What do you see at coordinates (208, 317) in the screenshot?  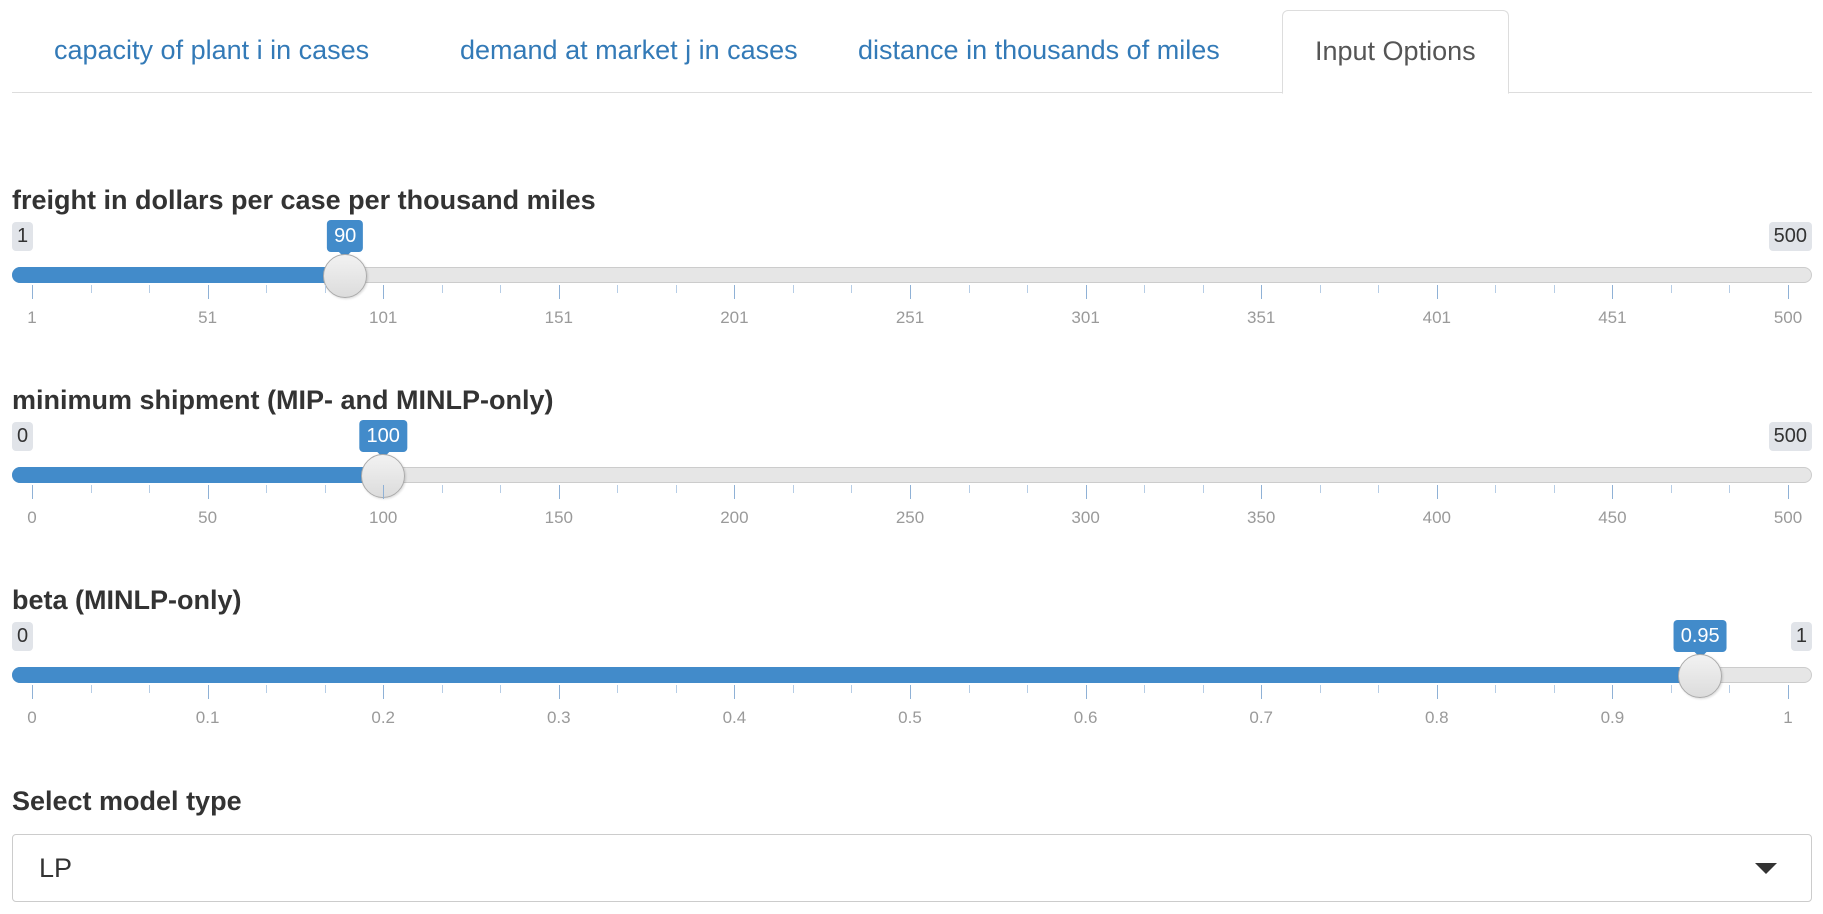 I see `slider-tick-label: 51` at bounding box center [208, 317].